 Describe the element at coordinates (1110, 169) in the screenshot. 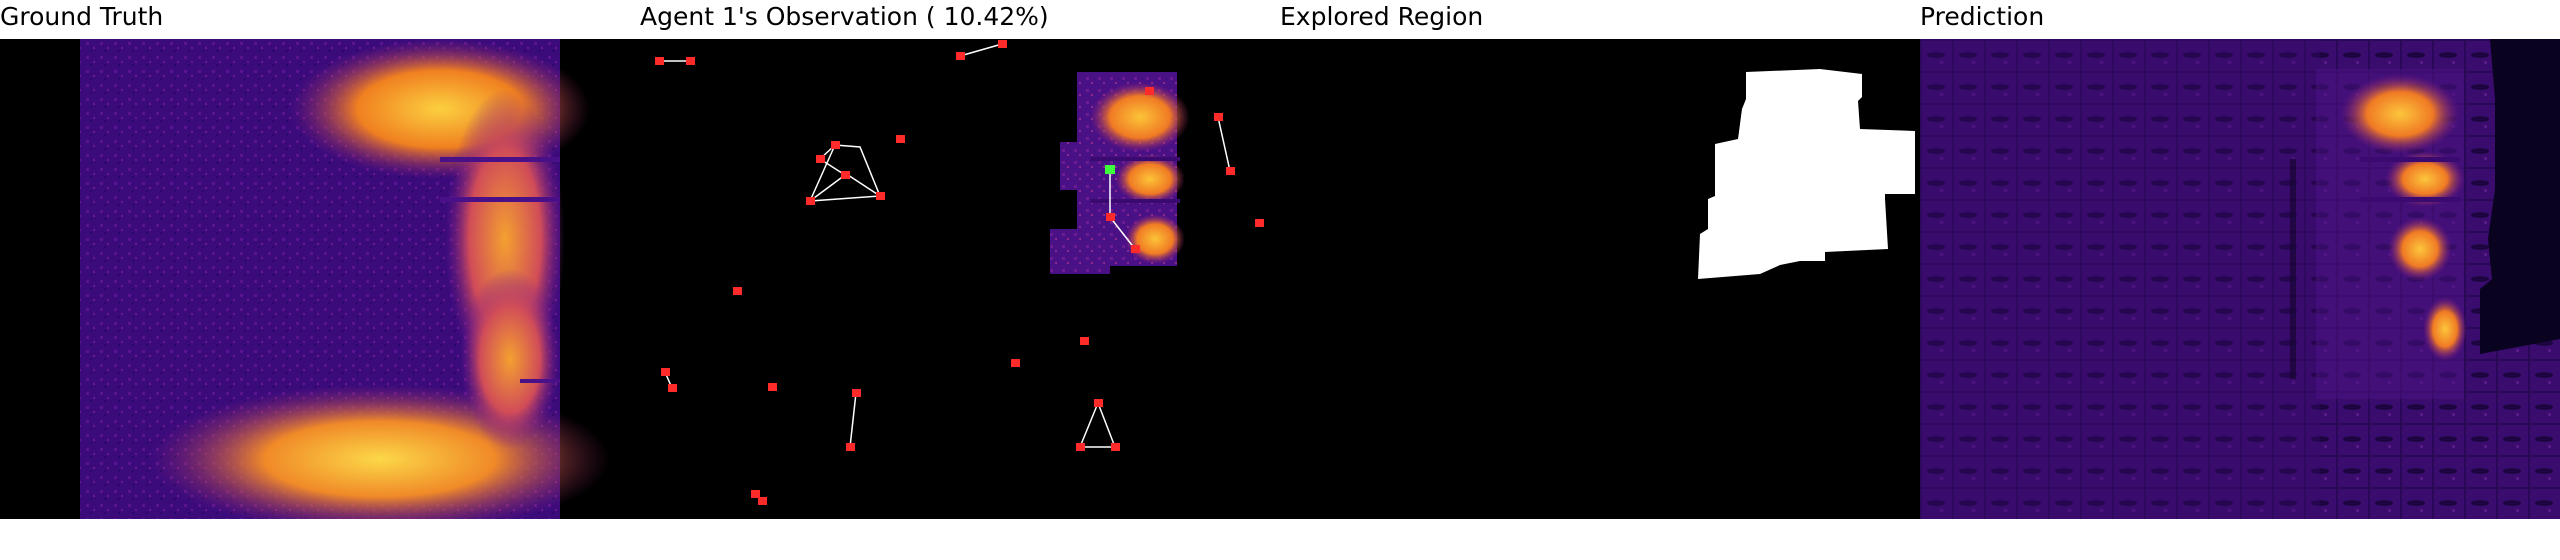

I see `active-agent-marker` at that location.